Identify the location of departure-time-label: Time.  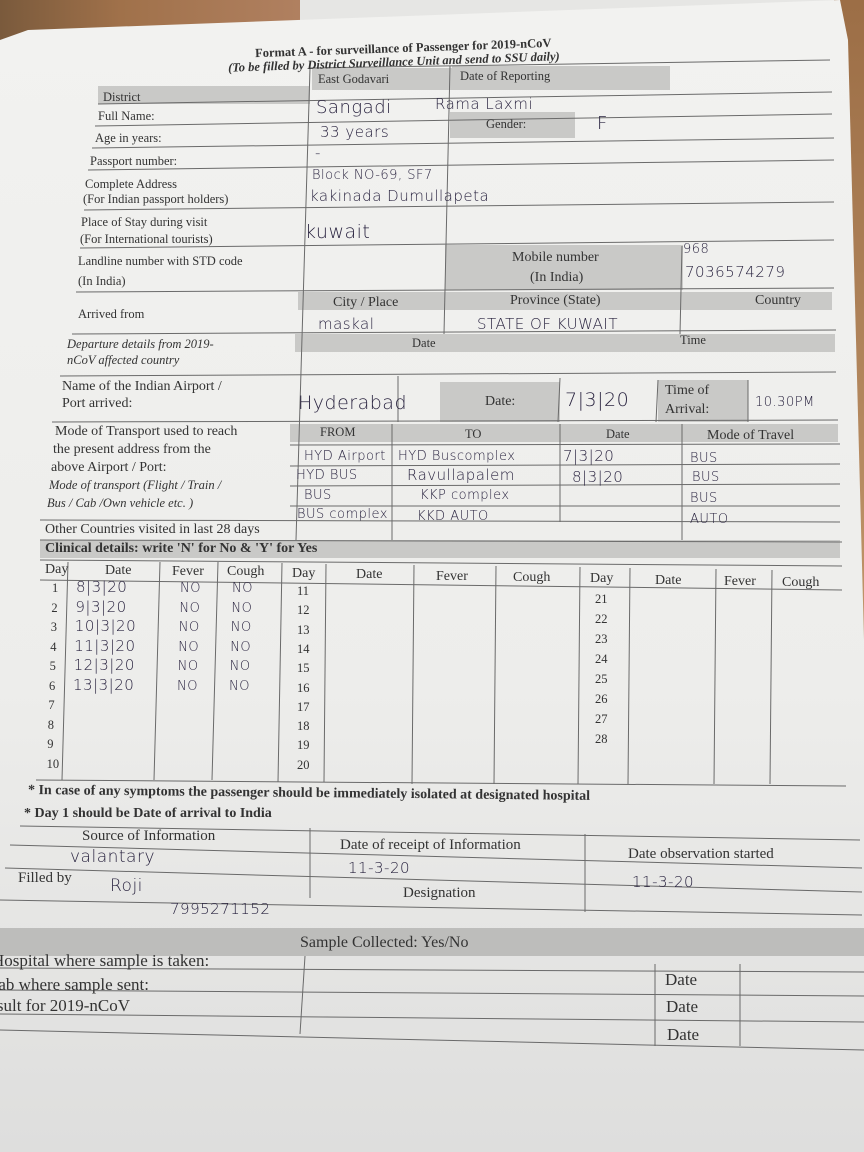
(693, 340).